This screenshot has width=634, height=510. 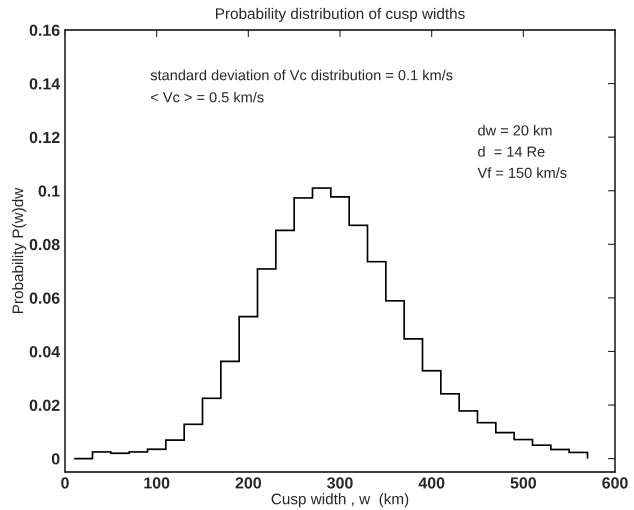 What do you see at coordinates (207, 97) in the screenshot?
I see `annotation: < Vc > = 0.5 km/s` at bounding box center [207, 97].